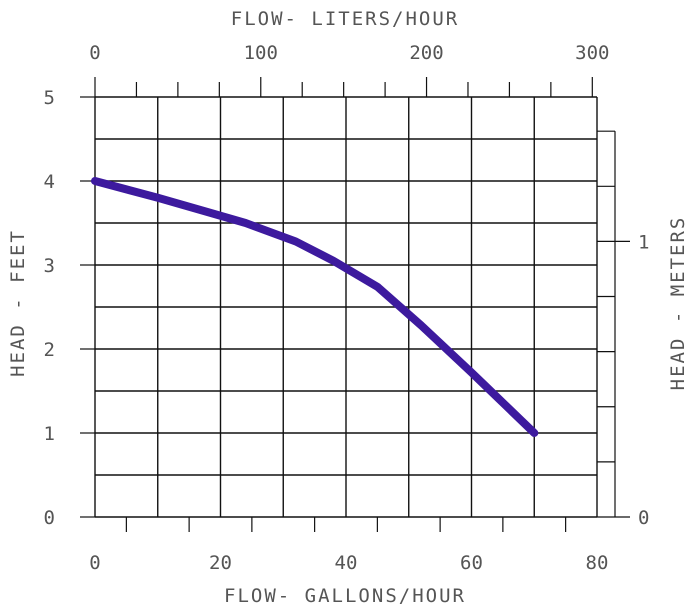 Image resolution: width=685 pixels, height=607 pixels. I want to click on secondary-x-tick-label: 300, so click(592, 53).